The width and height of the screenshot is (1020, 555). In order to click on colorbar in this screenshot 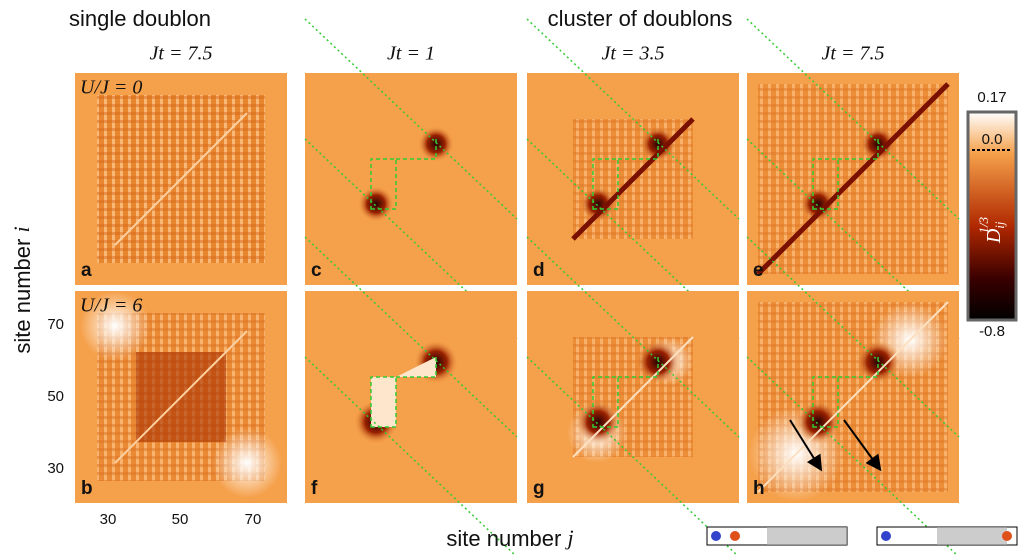, I will do `click(992, 216)`.